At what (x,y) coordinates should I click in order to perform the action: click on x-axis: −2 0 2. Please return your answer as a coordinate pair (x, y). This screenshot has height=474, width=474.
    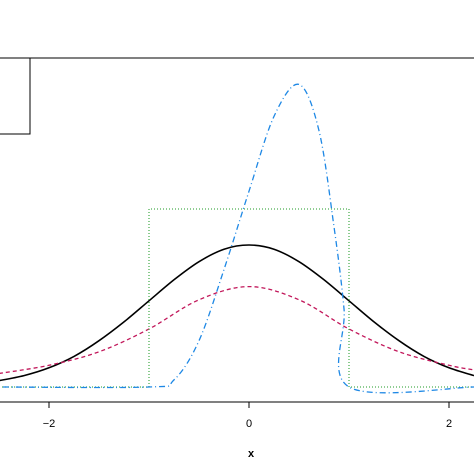
    Looking at the image, I should click on (237, 415).